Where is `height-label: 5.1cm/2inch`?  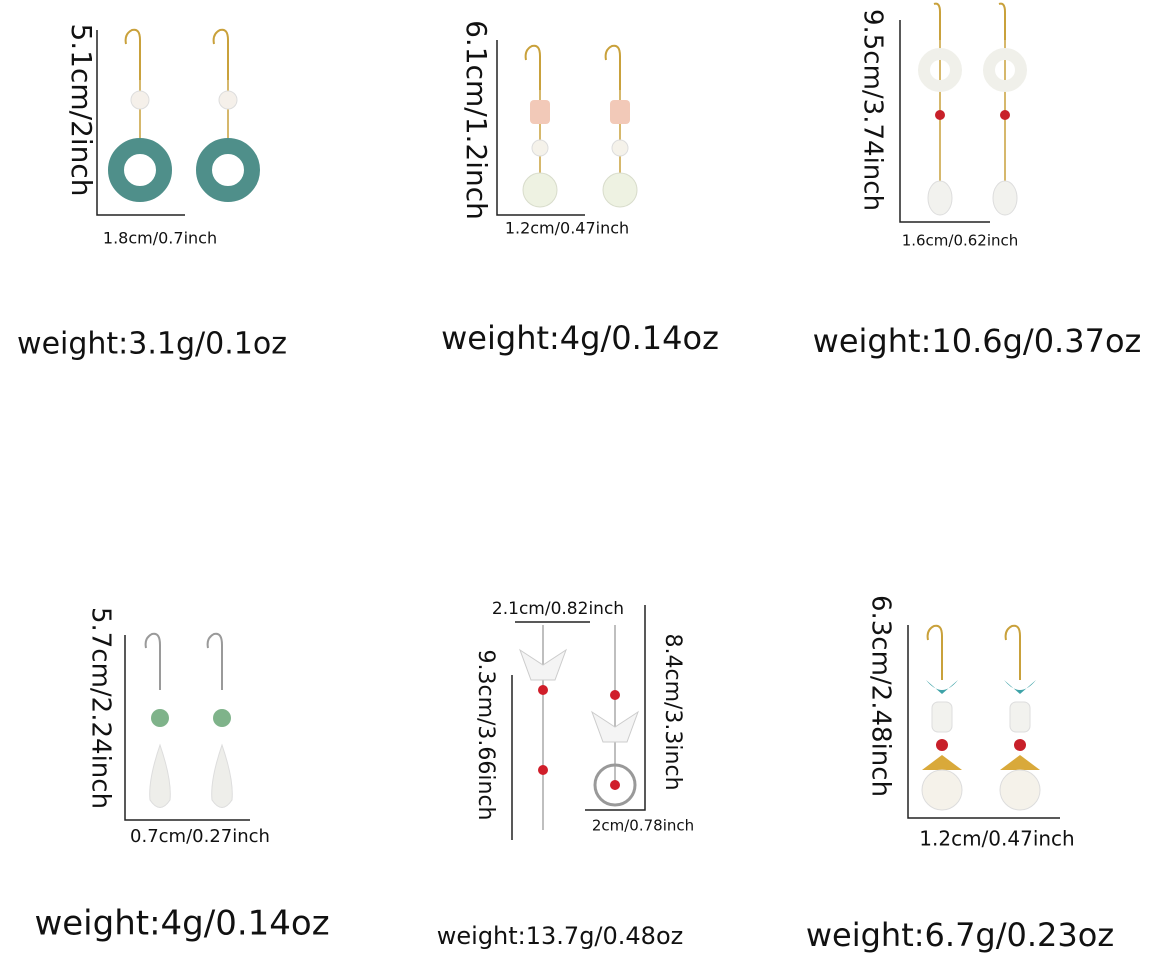 height-label: 5.1cm/2inch is located at coordinates (81, 109).